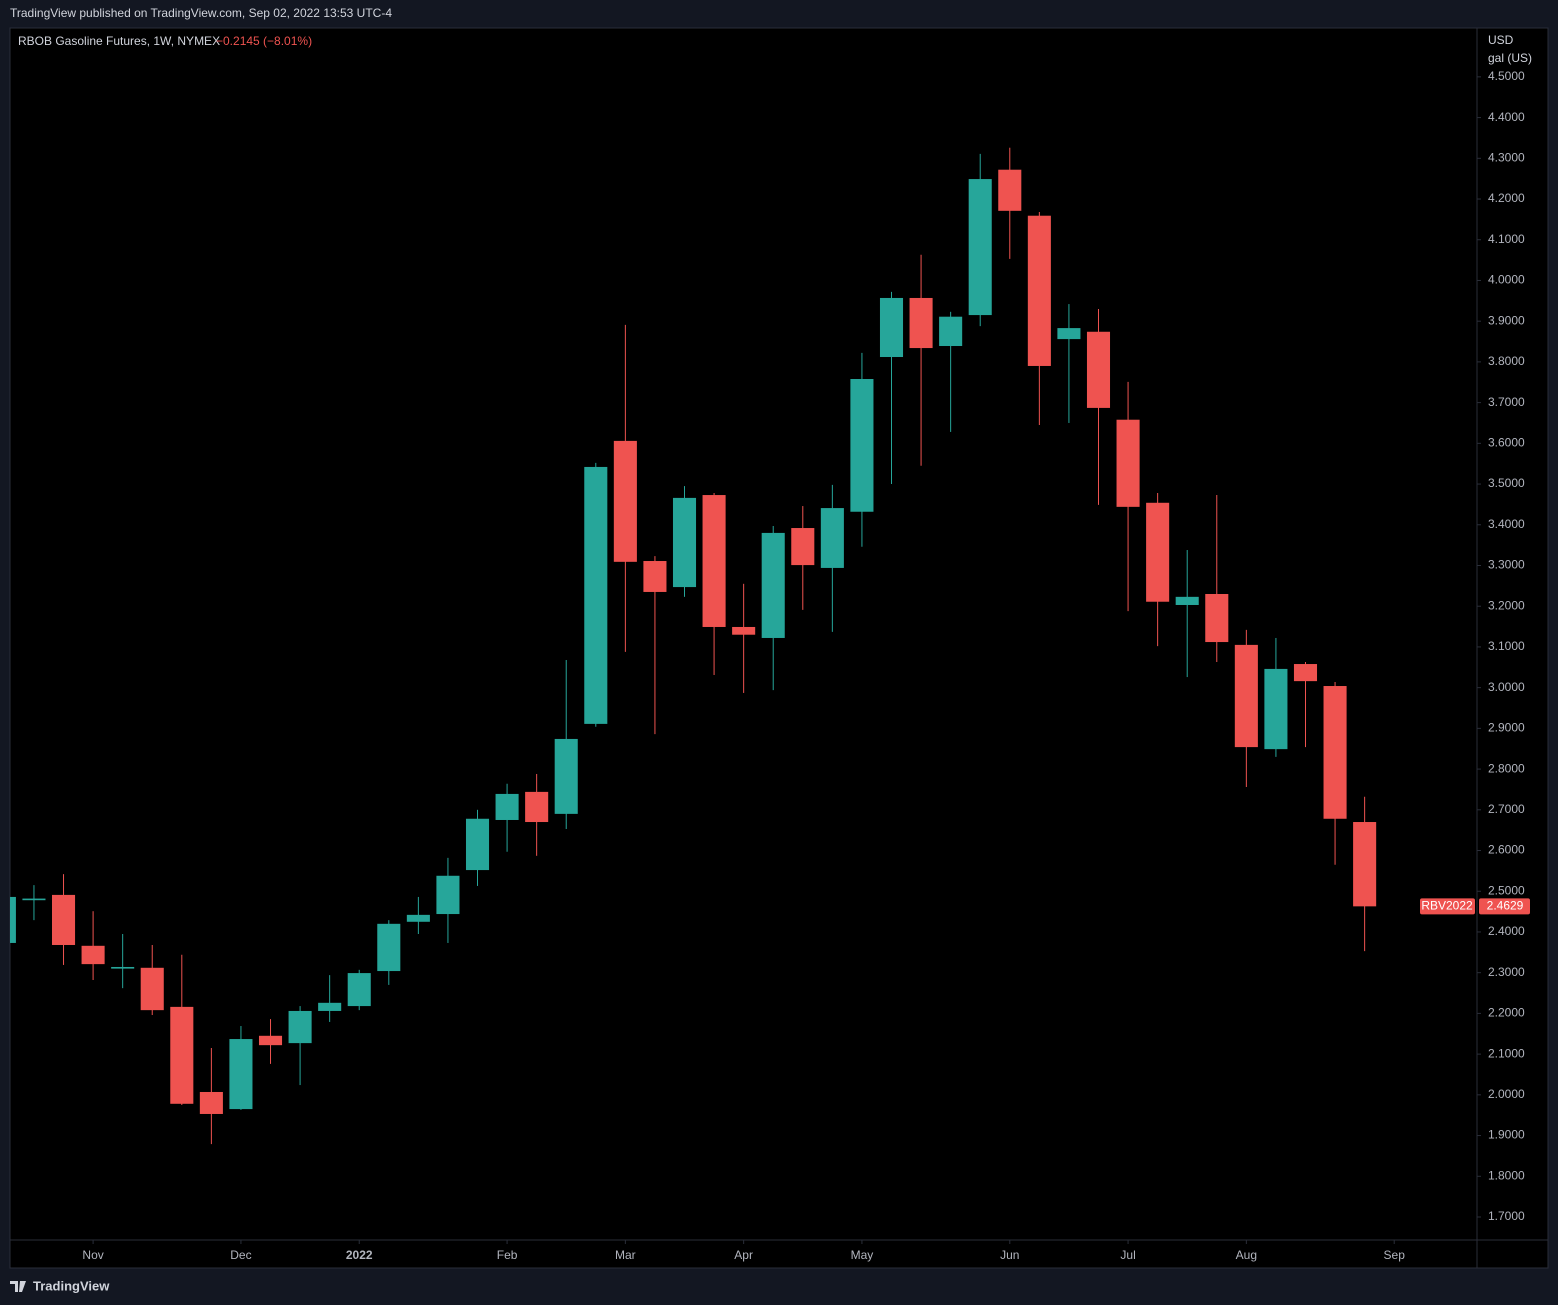 This screenshot has width=1558, height=1305. I want to click on x-tick-label: Dec, so click(240, 1255).